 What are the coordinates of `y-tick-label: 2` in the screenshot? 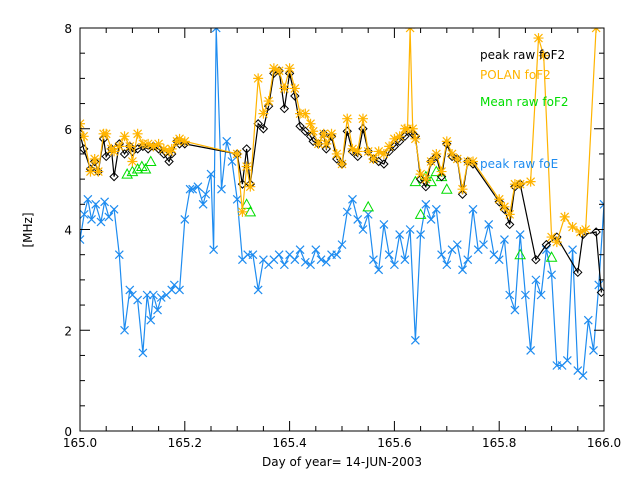 It's located at (68, 331).